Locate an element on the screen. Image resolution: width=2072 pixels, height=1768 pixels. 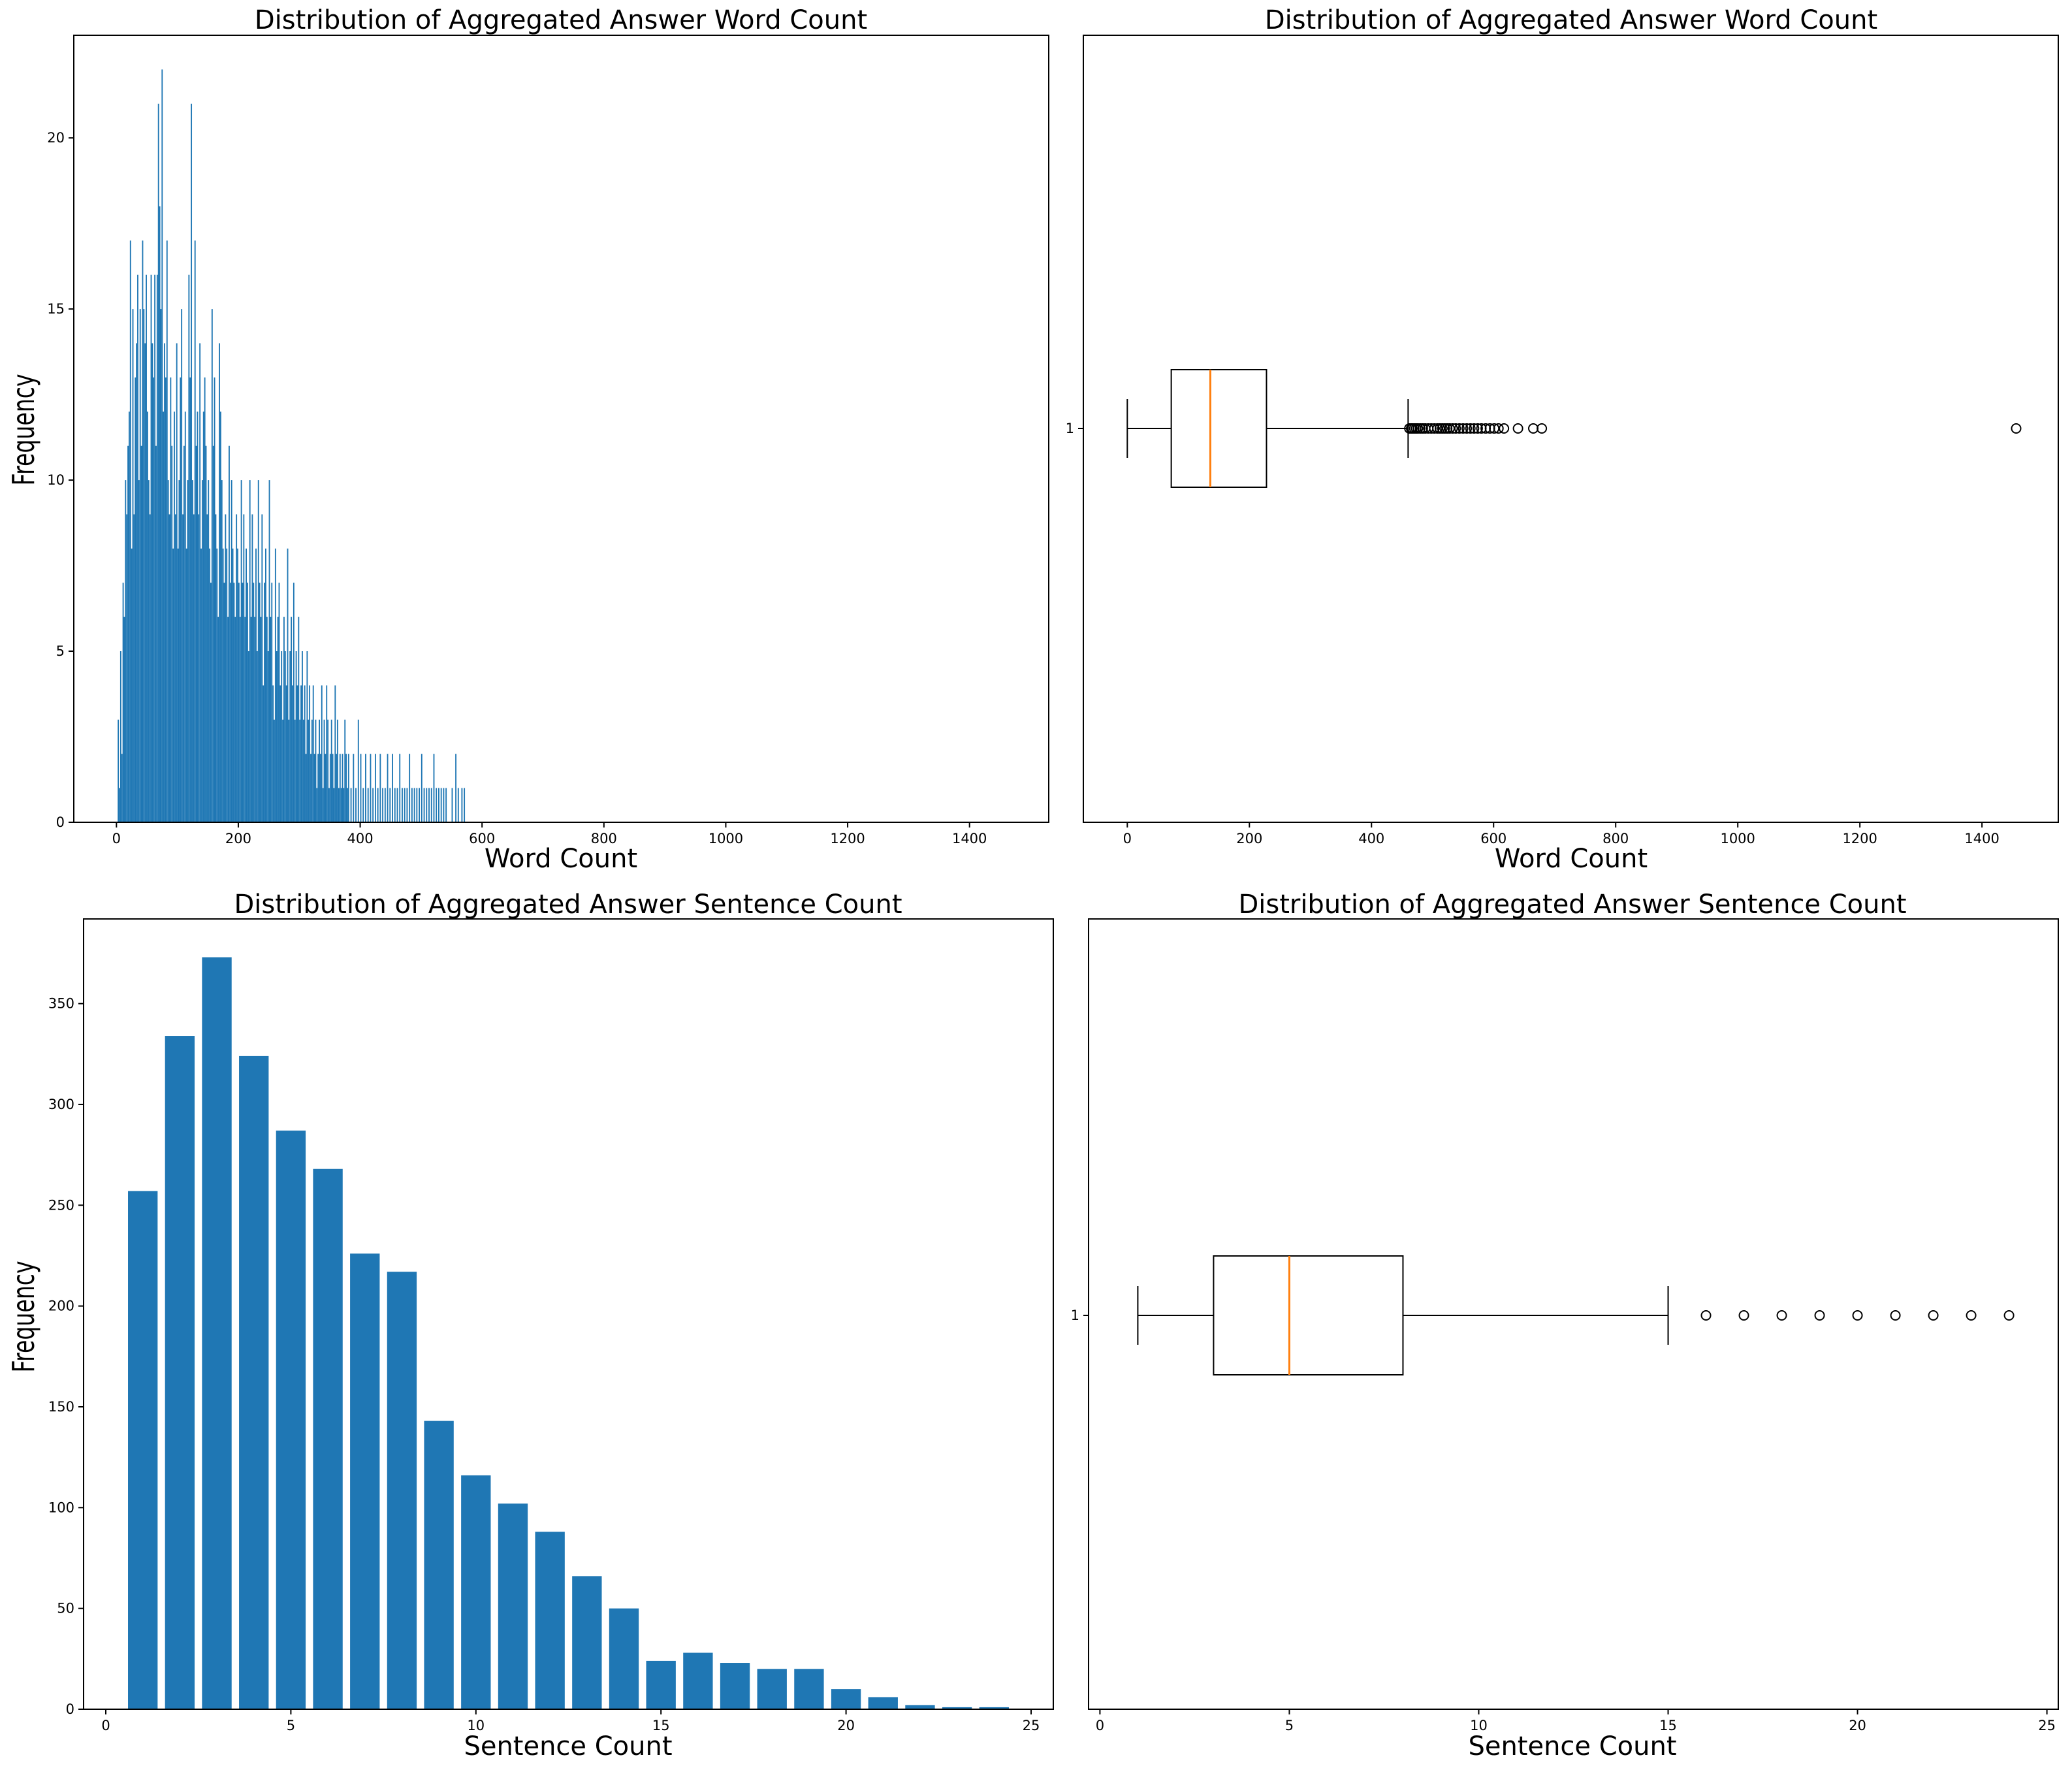
x-axis-label: Word Count is located at coordinates (561, 859).